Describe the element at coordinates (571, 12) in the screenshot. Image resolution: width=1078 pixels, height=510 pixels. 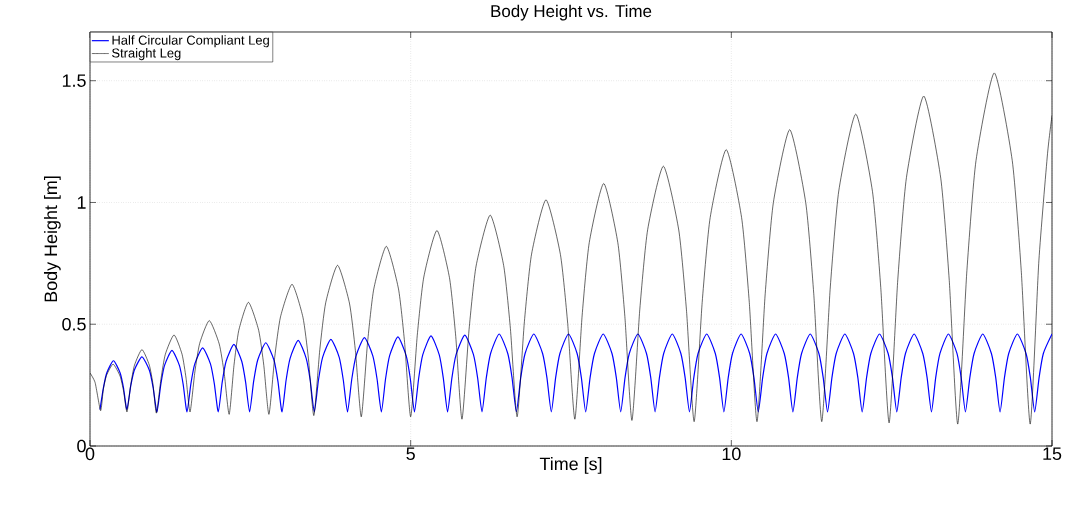
I see `chart-title: Body Height vs. Time` at that location.